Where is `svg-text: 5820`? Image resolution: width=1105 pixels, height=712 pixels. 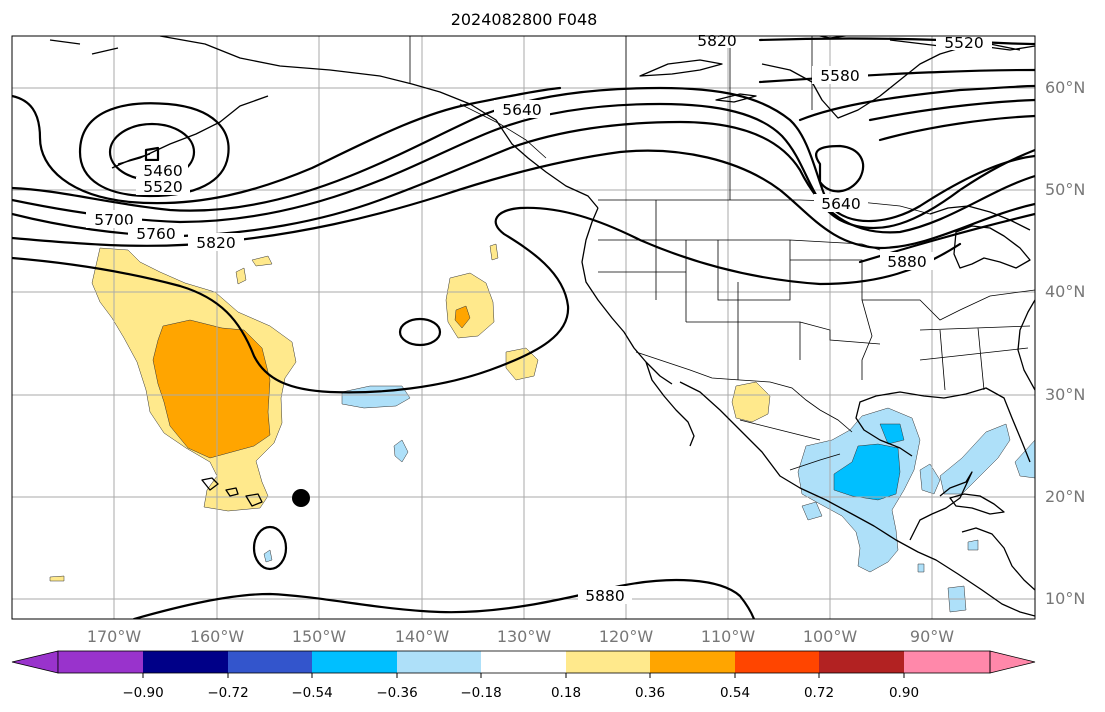 svg-text: 5820 is located at coordinates (215, 243).